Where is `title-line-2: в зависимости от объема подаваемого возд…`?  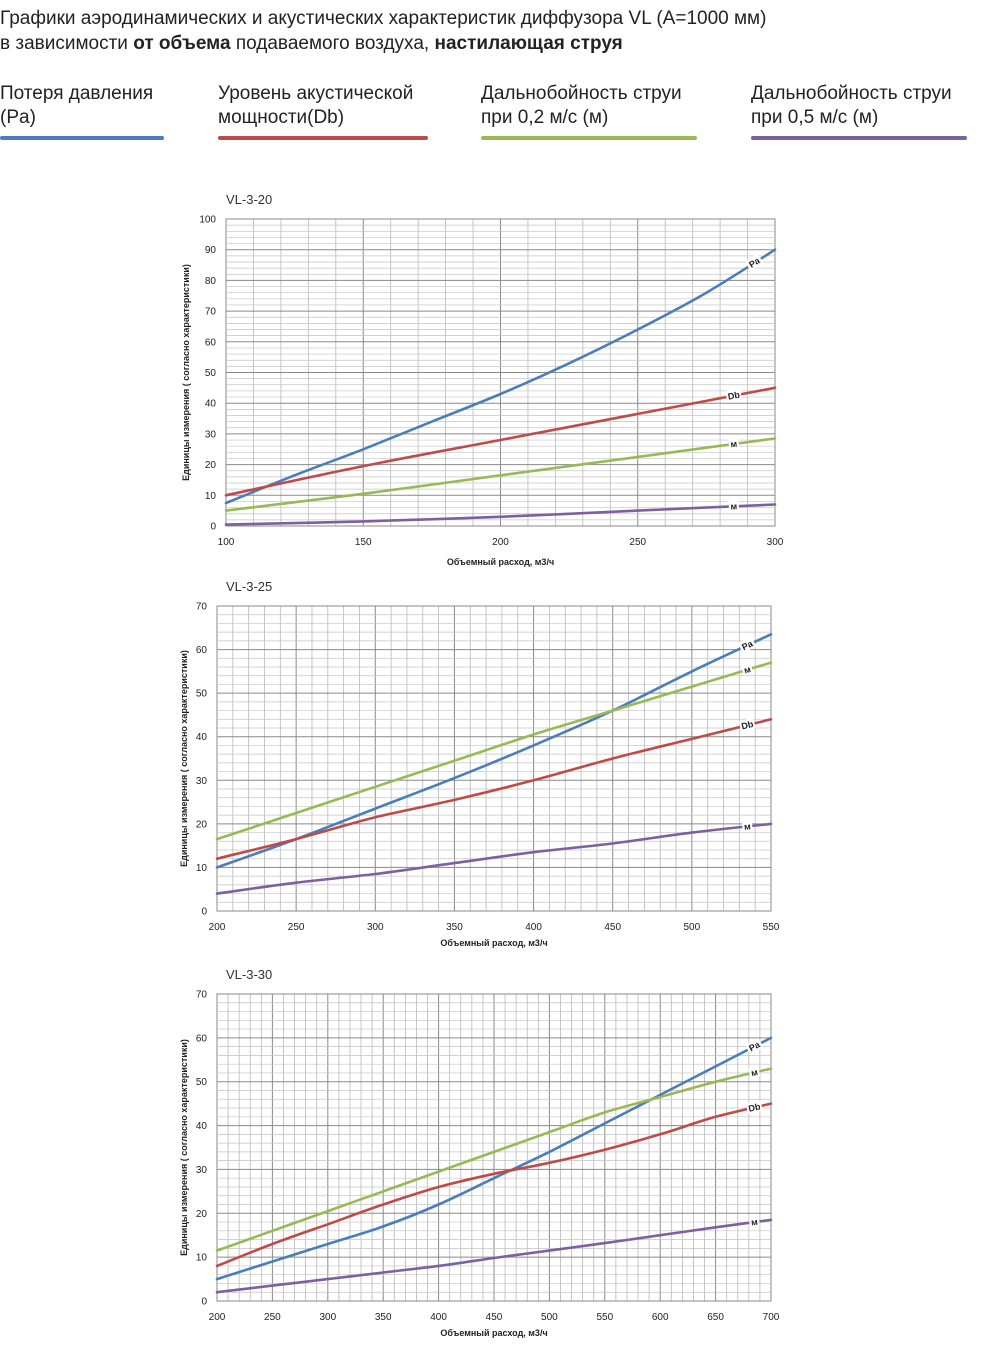
title-line-2: в зависимости от объема подаваемого возд… is located at coordinates (495, 43).